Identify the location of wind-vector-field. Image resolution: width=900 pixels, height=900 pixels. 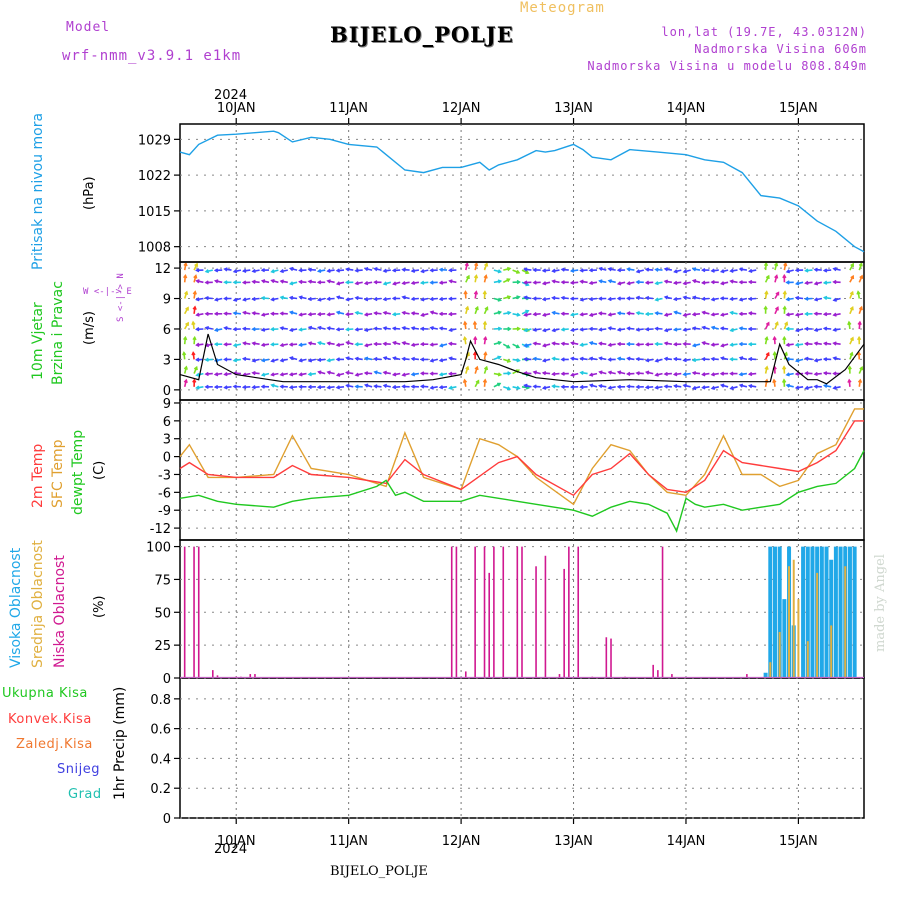
(523, 327).